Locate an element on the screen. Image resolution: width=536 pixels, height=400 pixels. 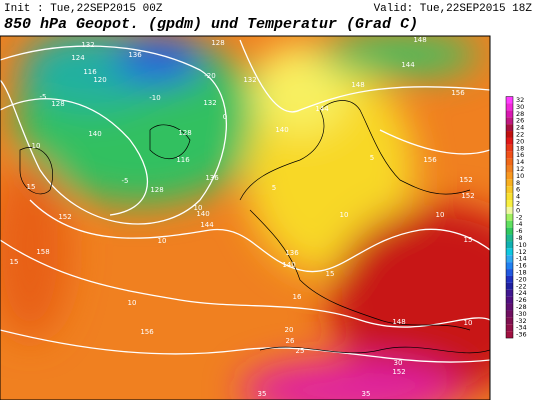
contour-label: 124 is located at coordinates (78, 58).